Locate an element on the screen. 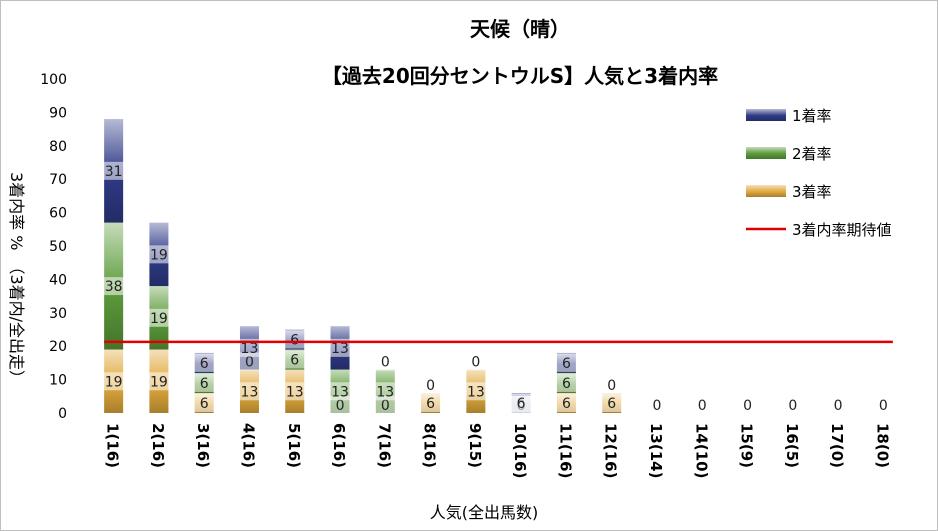 The image size is (938, 531). x-tick-label: 11(16) is located at coordinates (565, 450).